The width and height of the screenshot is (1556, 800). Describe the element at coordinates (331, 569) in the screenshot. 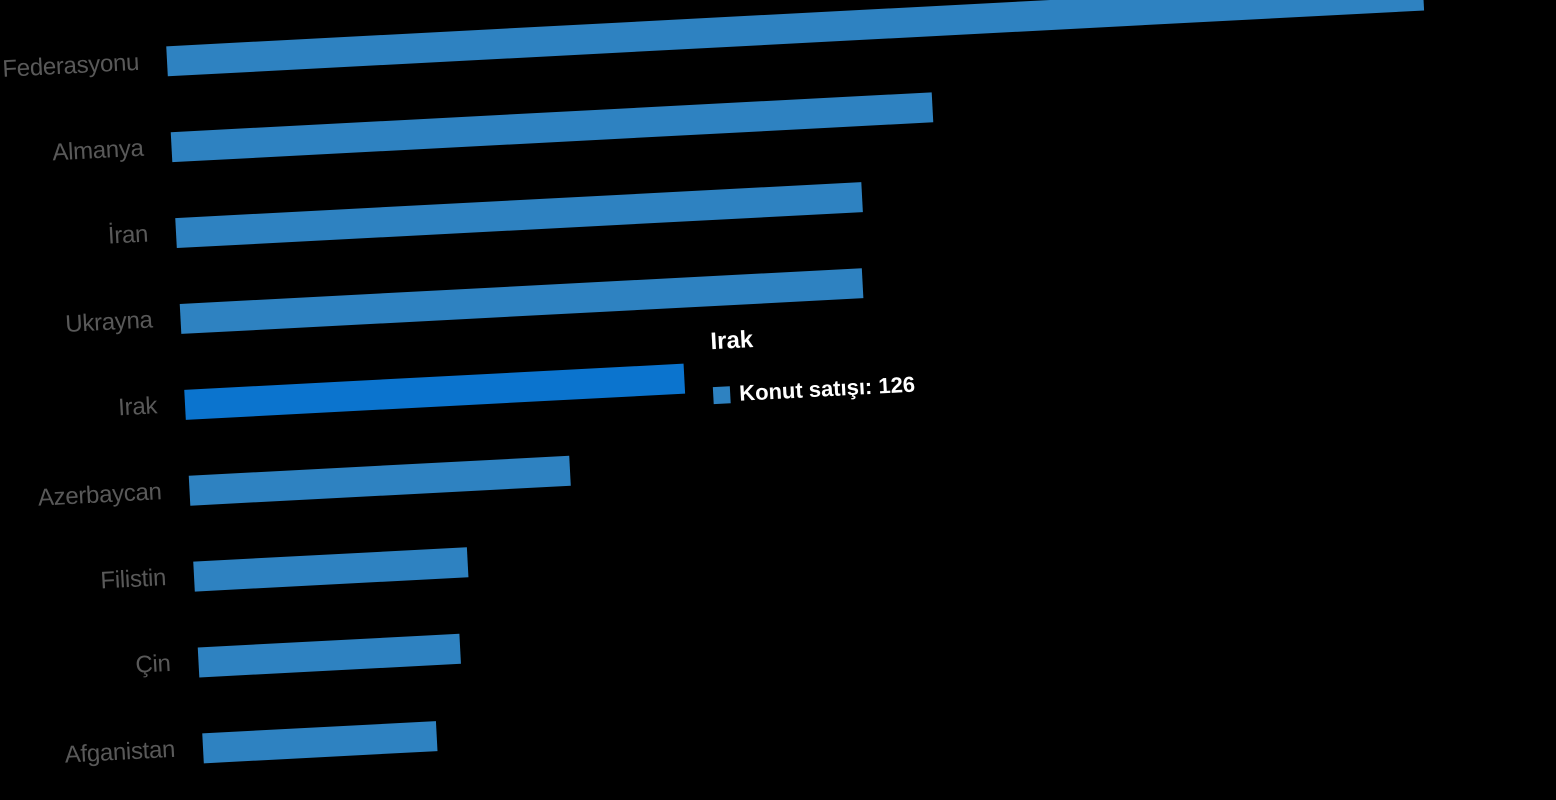

I see `bar-filistin` at that location.